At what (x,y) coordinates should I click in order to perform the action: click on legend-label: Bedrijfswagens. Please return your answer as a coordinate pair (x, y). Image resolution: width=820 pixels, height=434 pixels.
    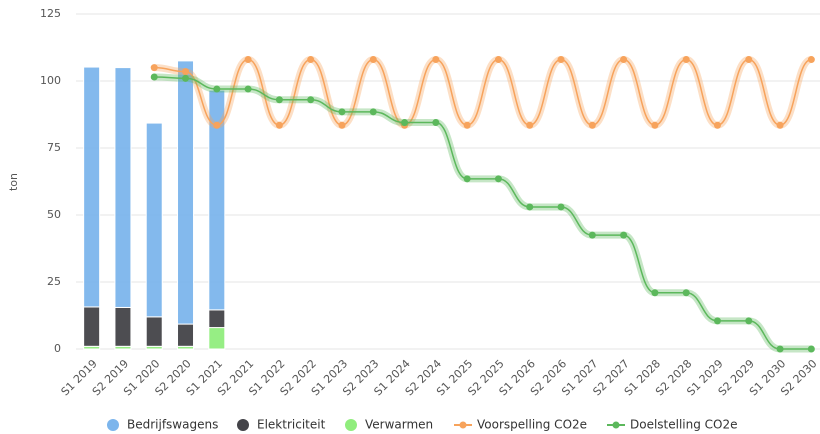
    Looking at the image, I should click on (172, 425).